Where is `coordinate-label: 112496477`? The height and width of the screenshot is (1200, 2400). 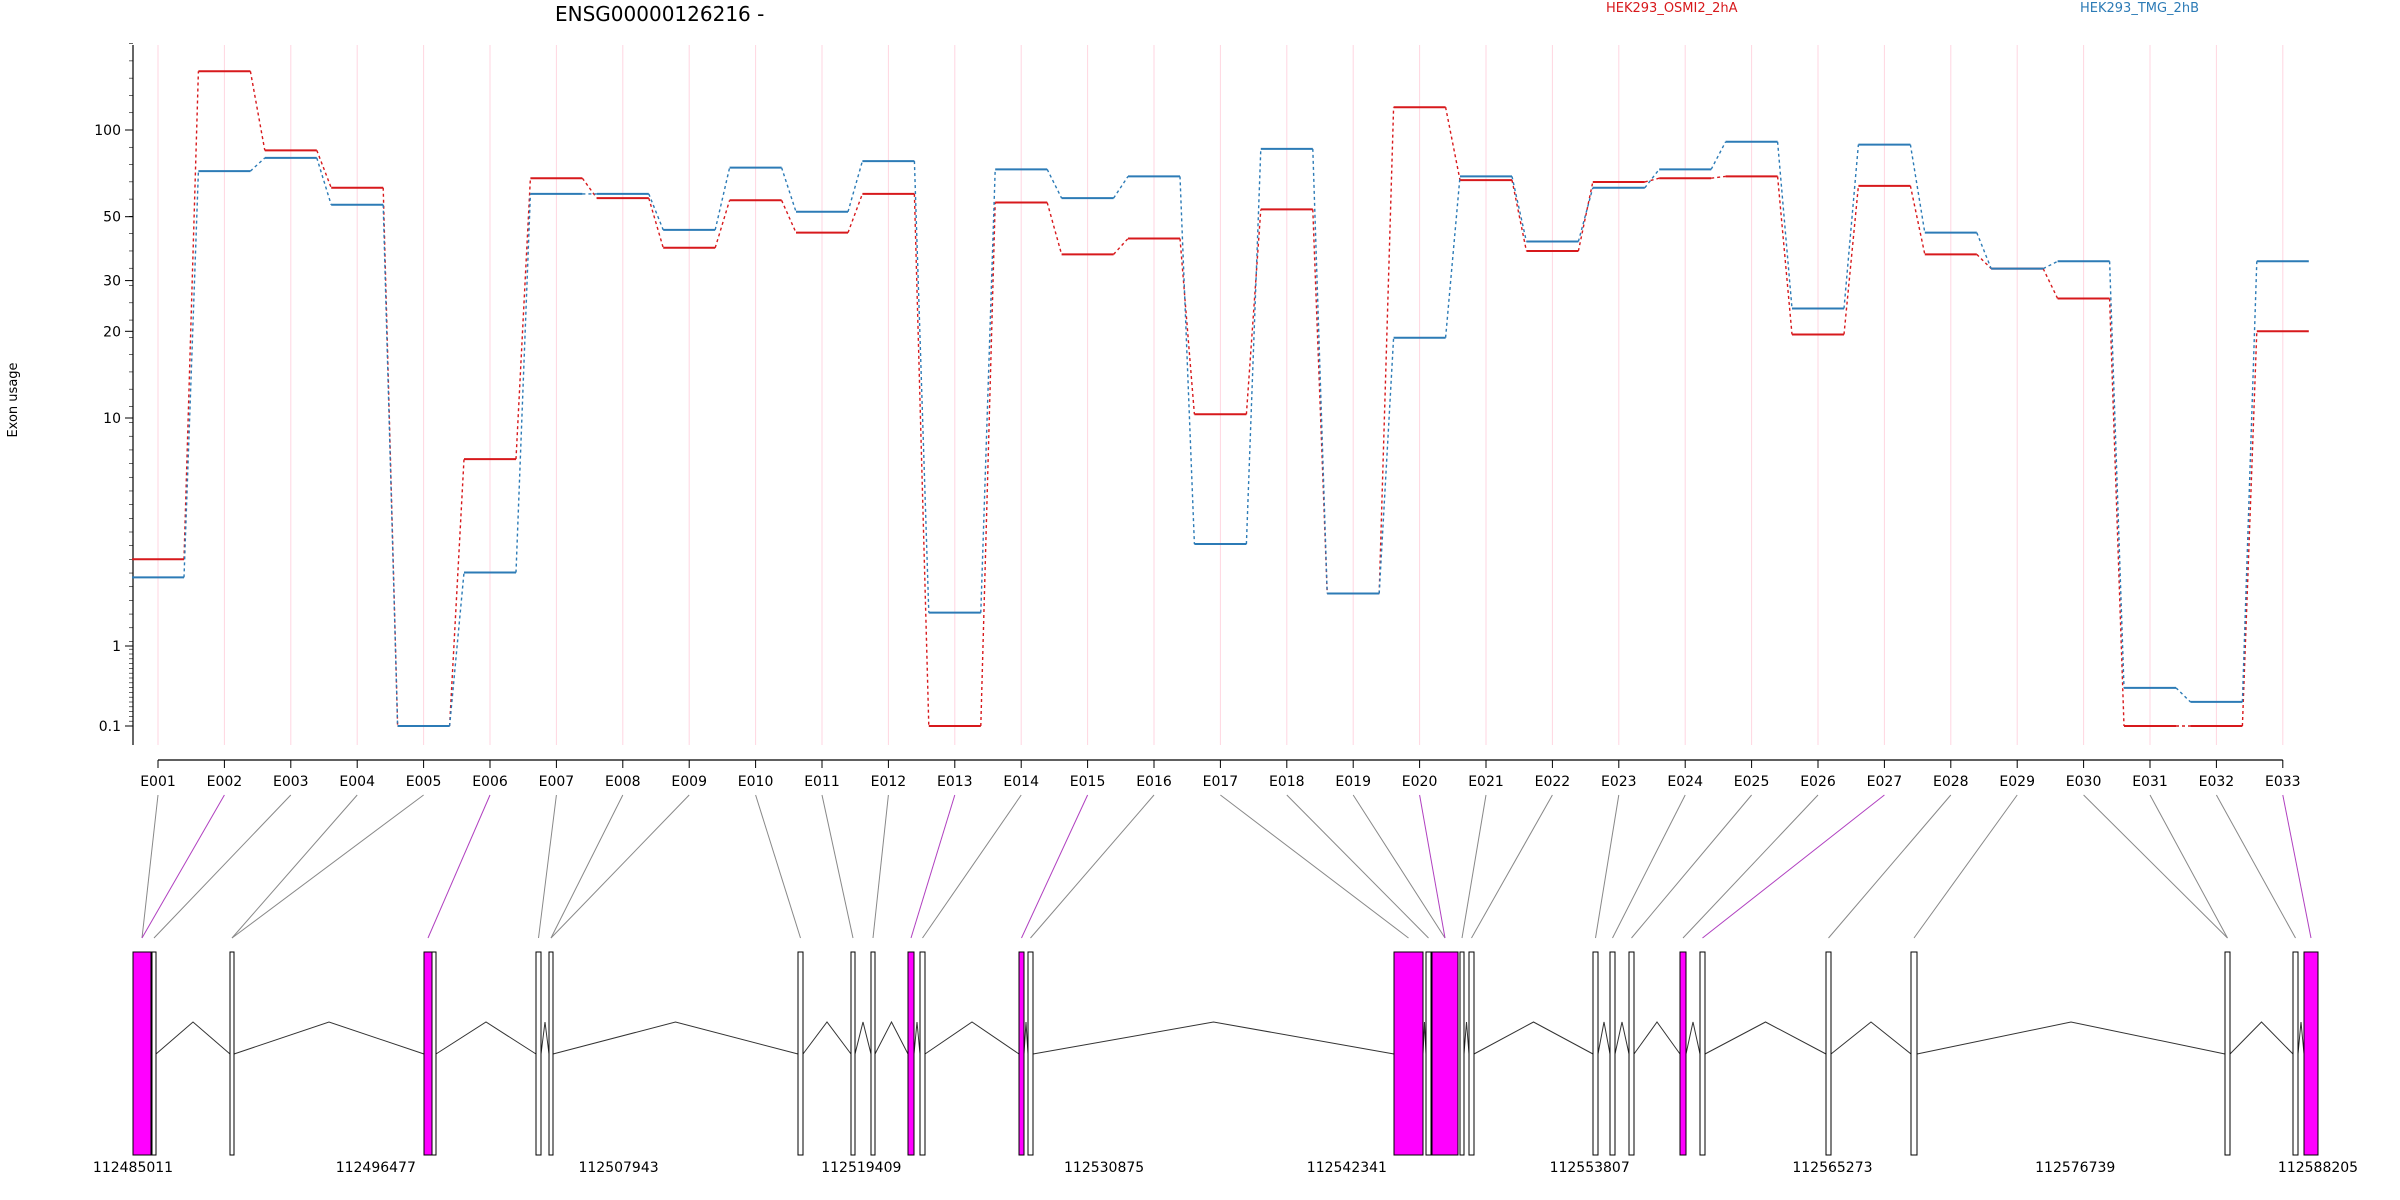 coordinate-label: 112496477 is located at coordinates (376, 1168).